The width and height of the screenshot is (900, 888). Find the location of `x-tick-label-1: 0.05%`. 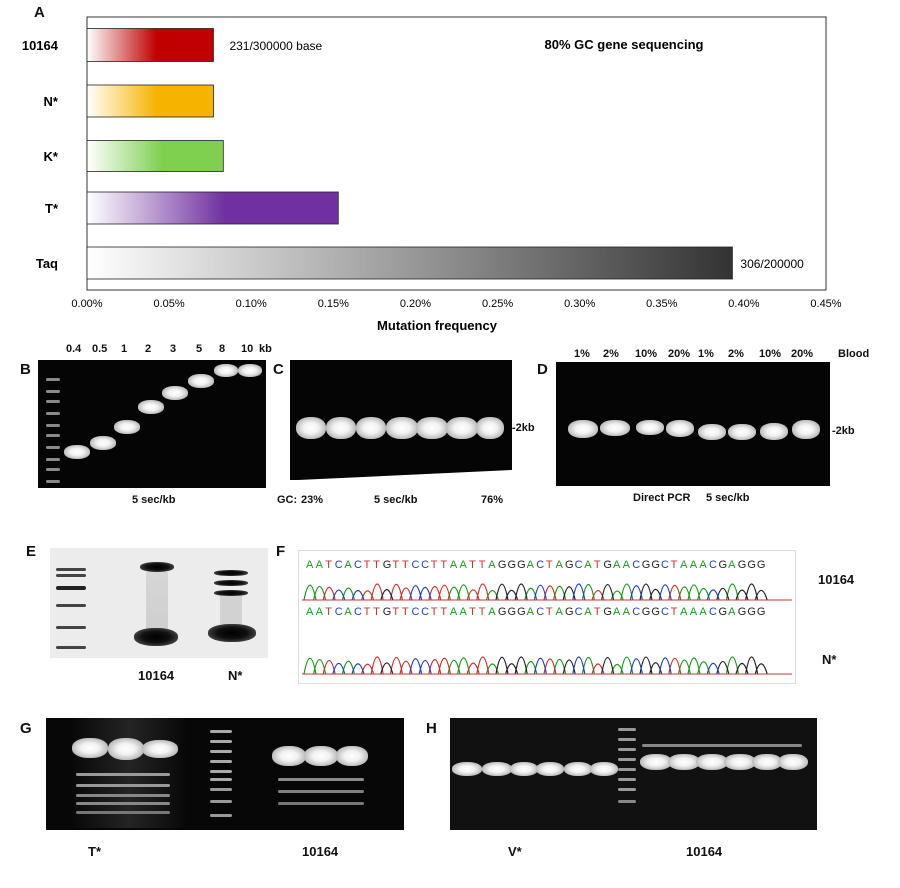

x-tick-label-1: 0.05% is located at coordinates (169, 304).